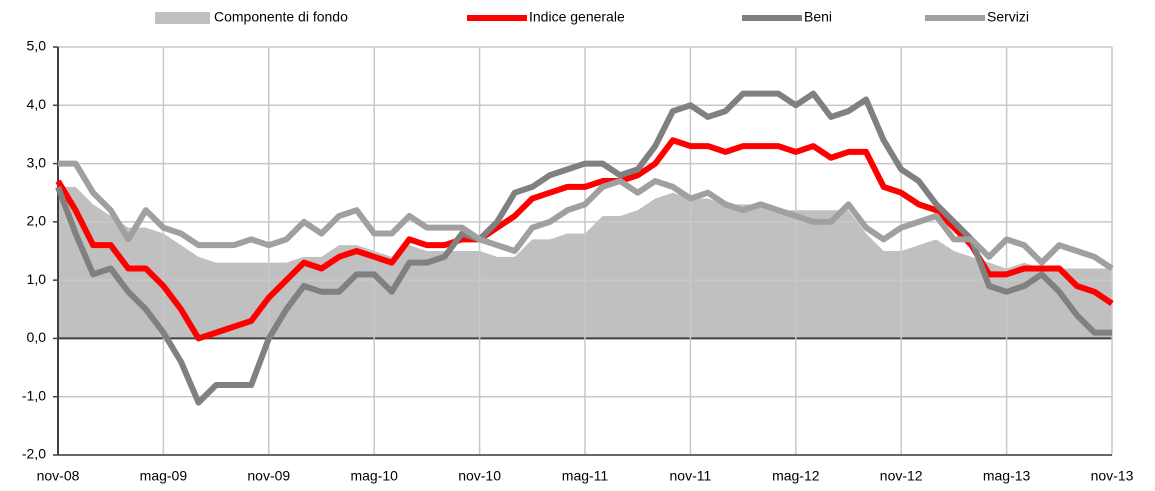 This screenshot has width=1155, height=491. What do you see at coordinates (37, 46) in the screenshot?
I see `y-tick-label: 5,0` at bounding box center [37, 46].